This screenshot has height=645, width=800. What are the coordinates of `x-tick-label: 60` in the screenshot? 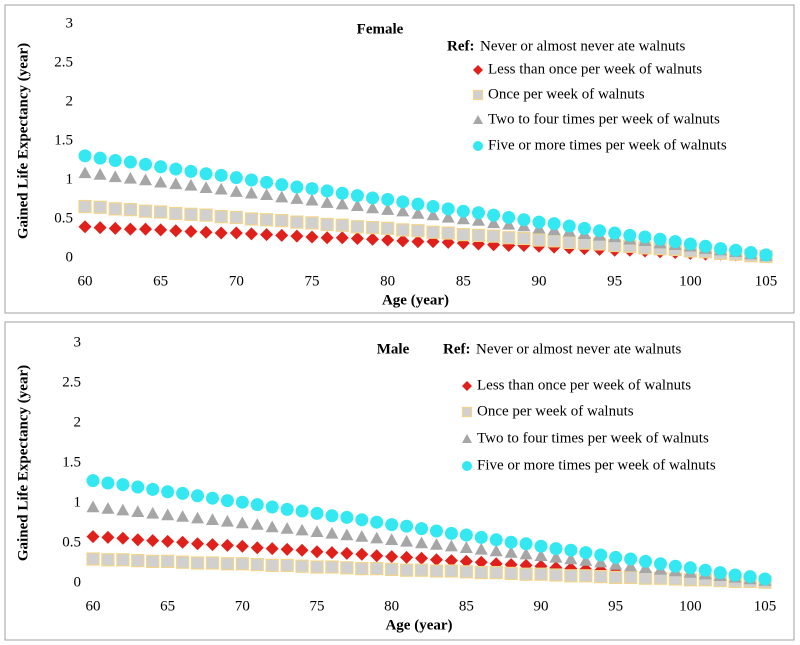 It's located at (93, 606).